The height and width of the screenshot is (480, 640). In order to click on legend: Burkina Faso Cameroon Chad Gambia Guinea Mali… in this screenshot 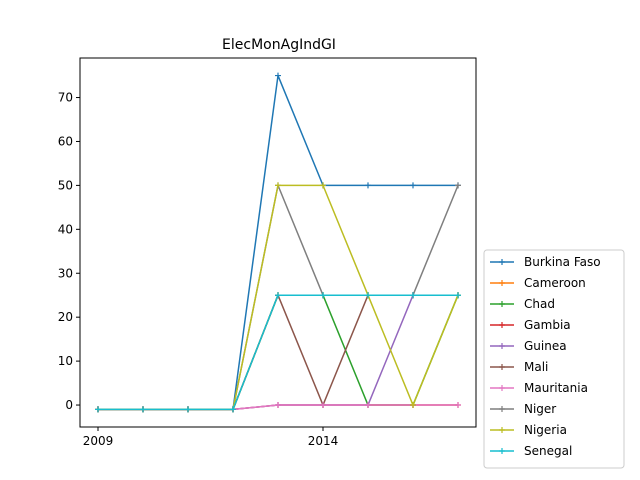, I will do `click(554, 359)`.